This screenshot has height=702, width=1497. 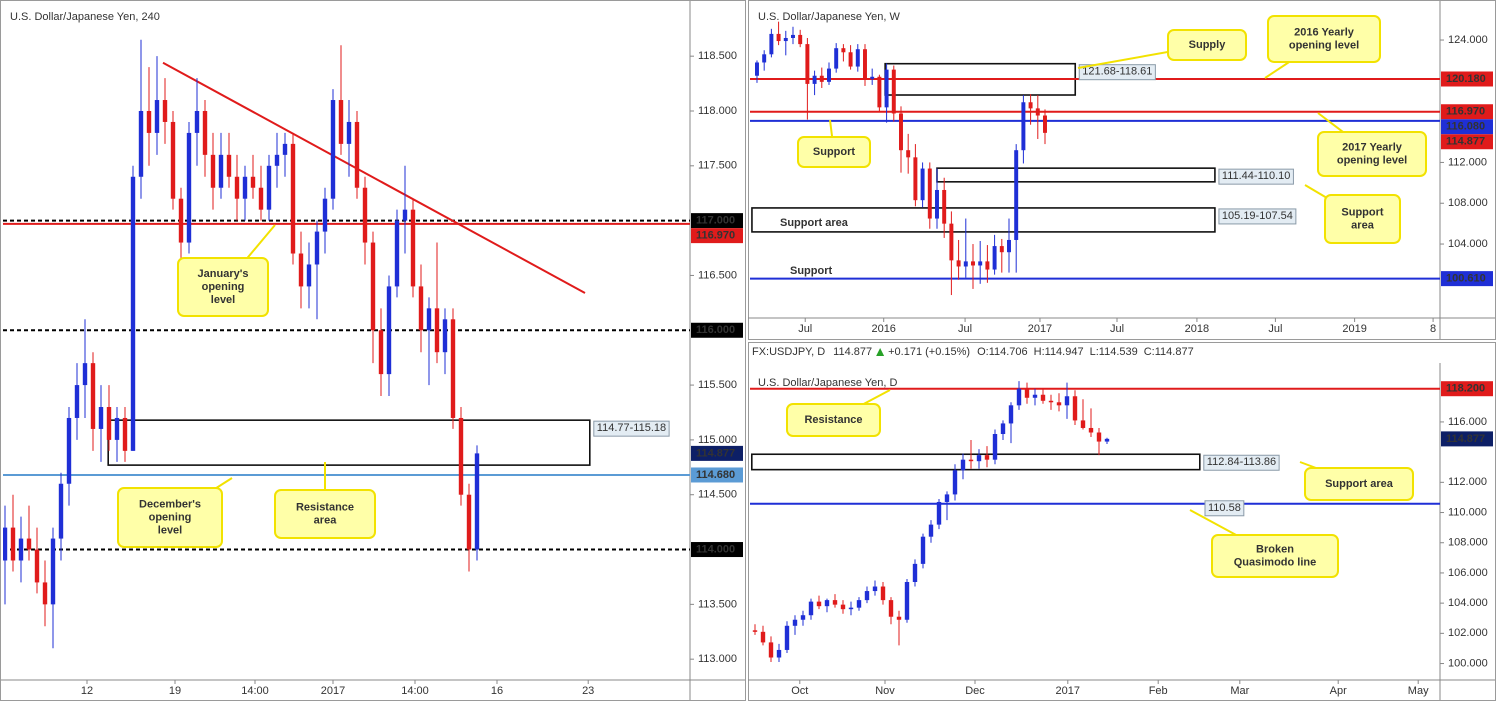 I want to click on x-tick-label: May, so click(x=1418, y=691).